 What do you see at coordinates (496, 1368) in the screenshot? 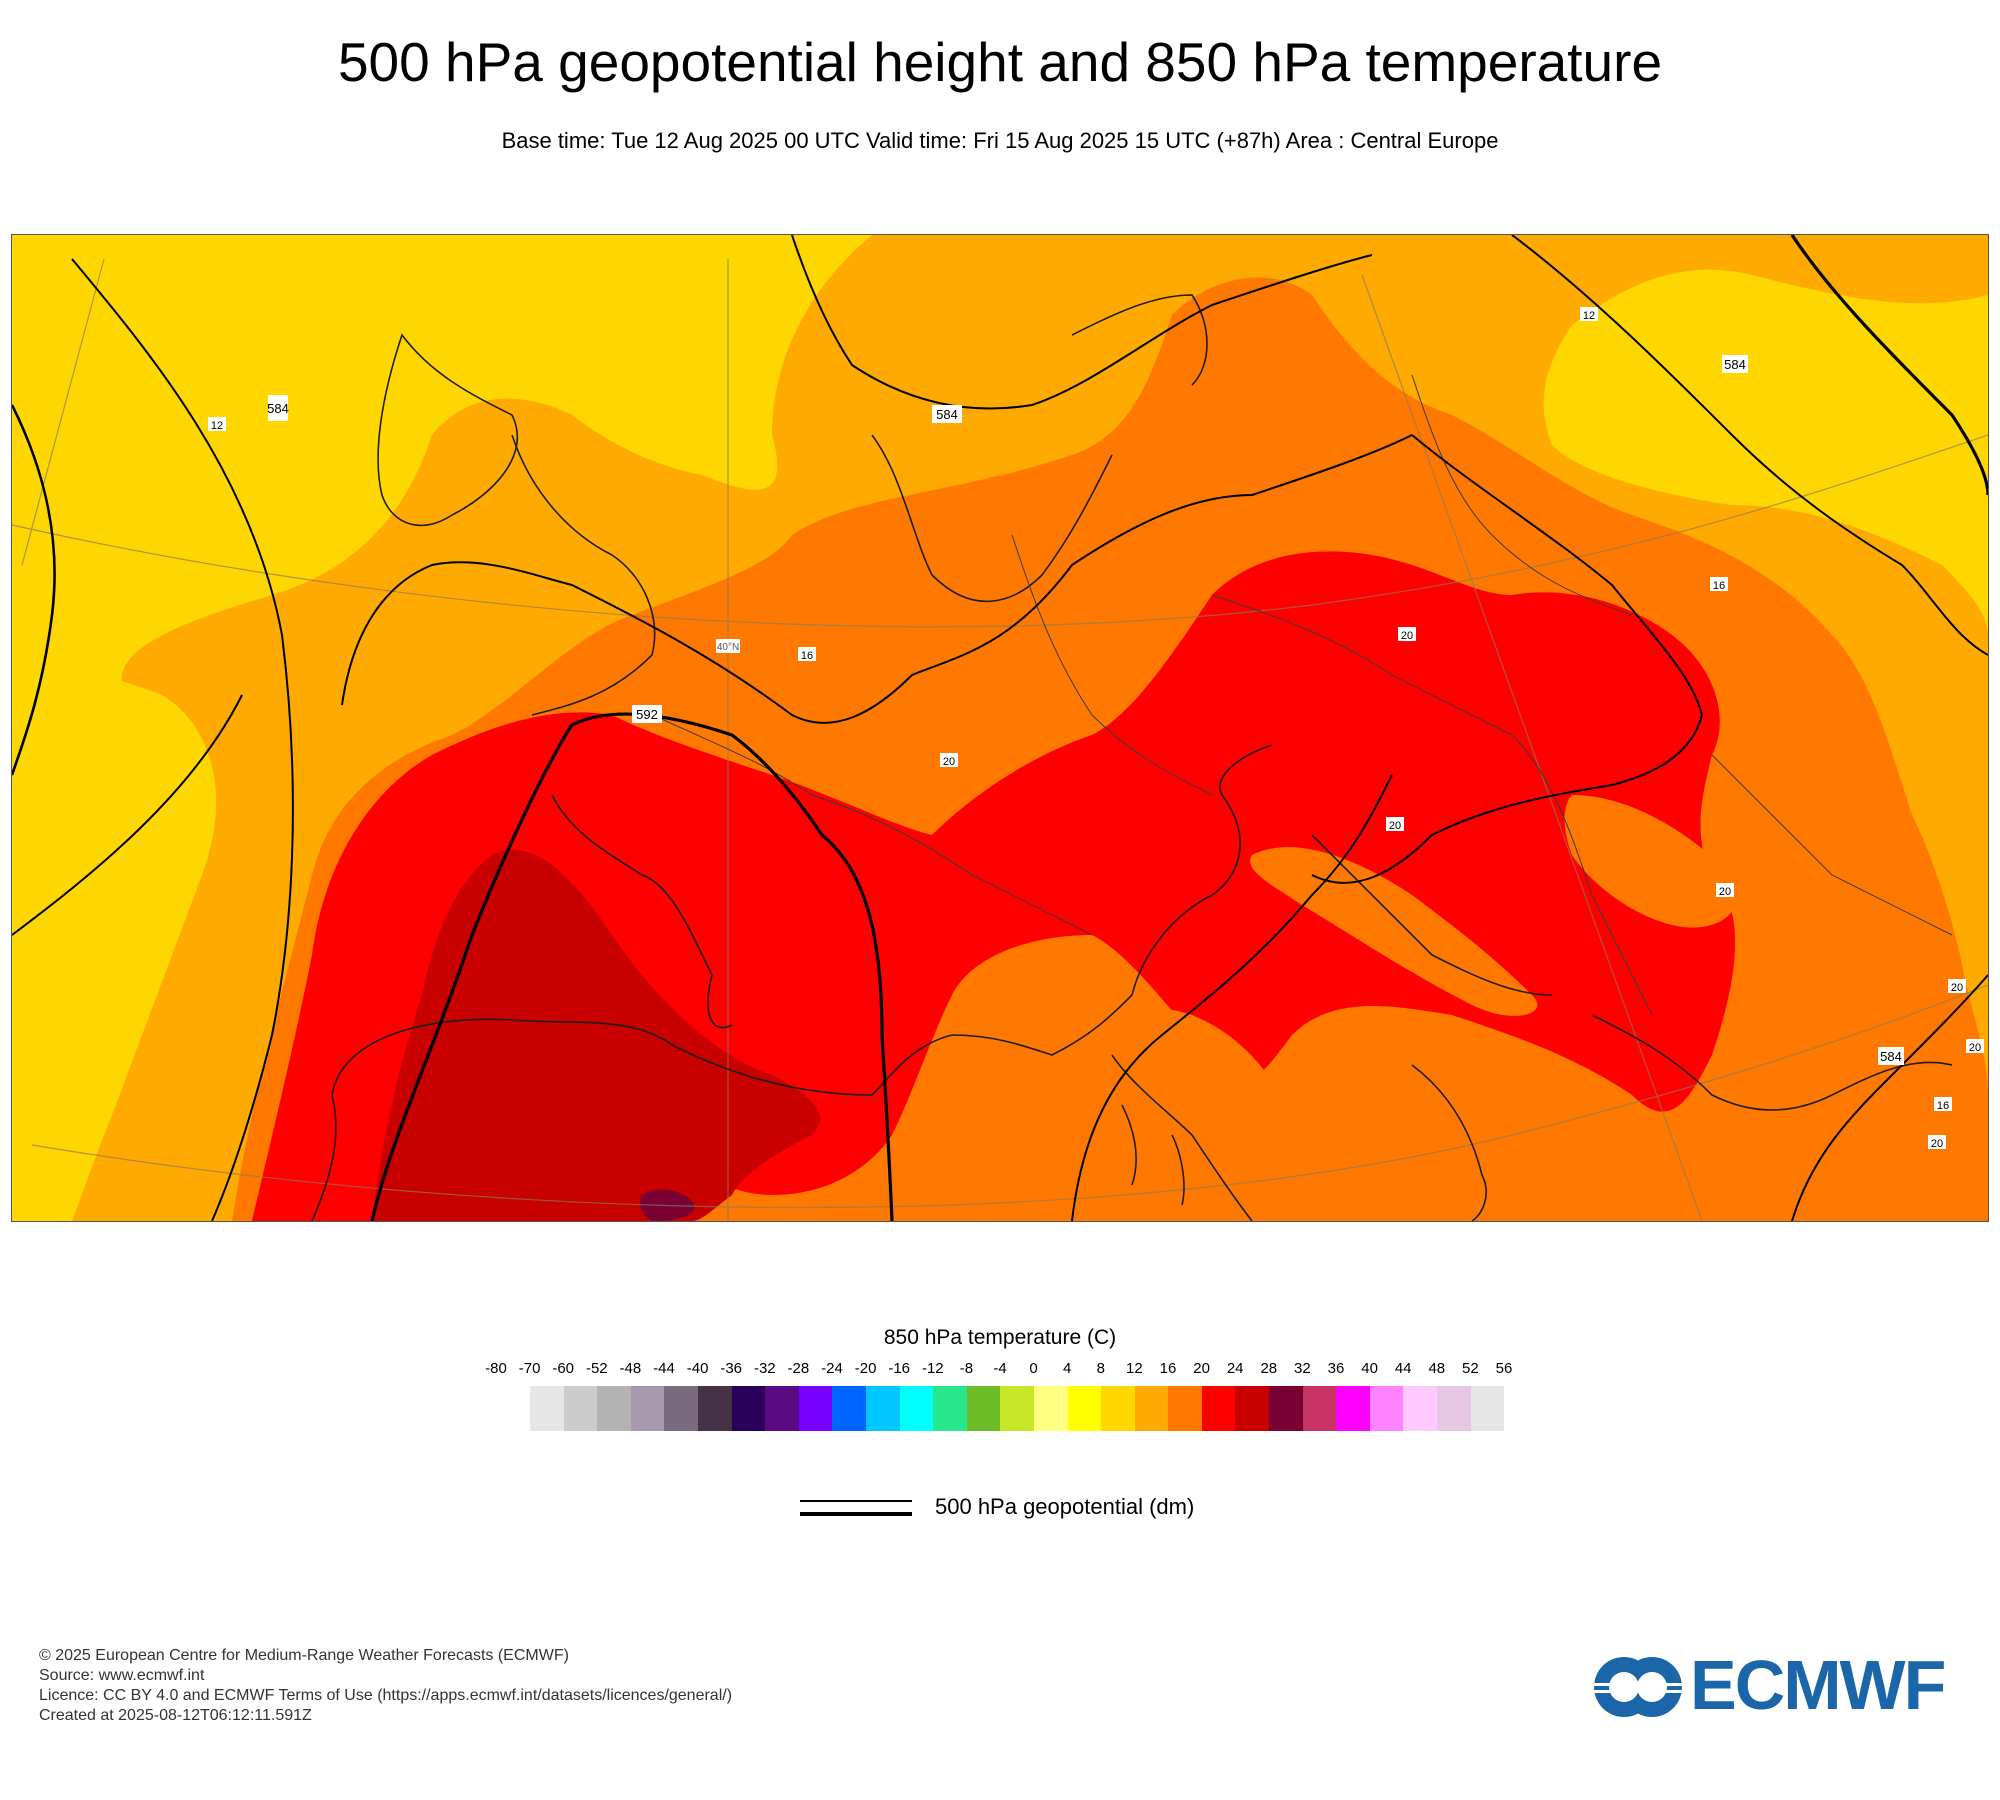
I see `legend-tick-label: -80` at bounding box center [496, 1368].